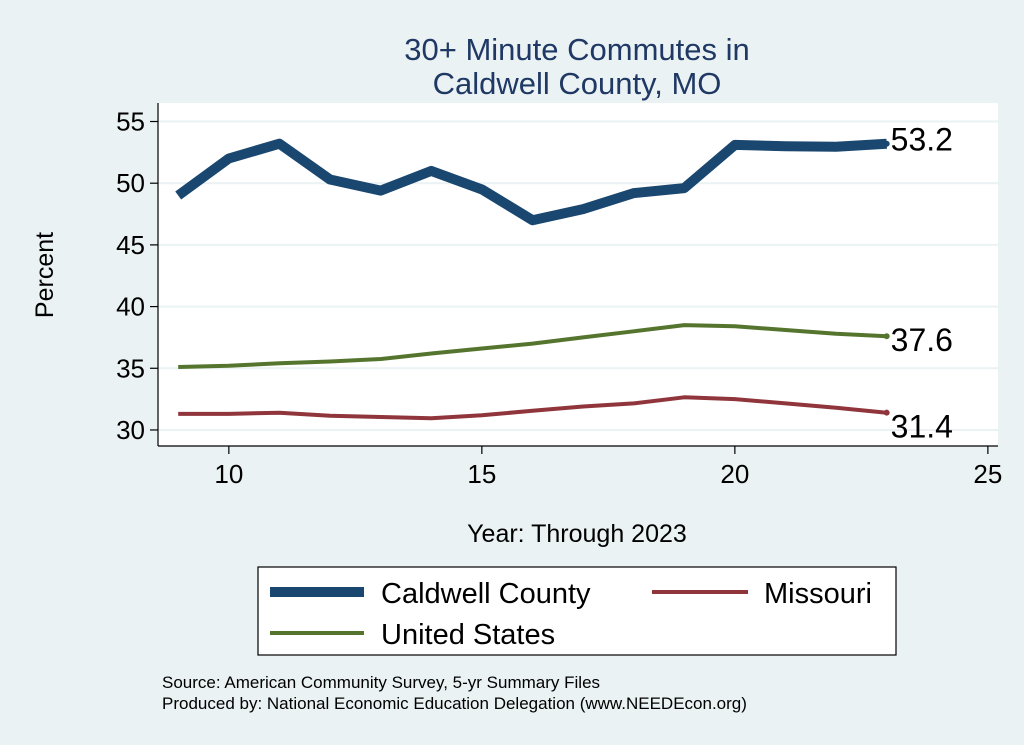 The height and width of the screenshot is (745, 1024). Describe the element at coordinates (922, 427) in the screenshot. I see `end-label-missouri: 31.4` at that location.